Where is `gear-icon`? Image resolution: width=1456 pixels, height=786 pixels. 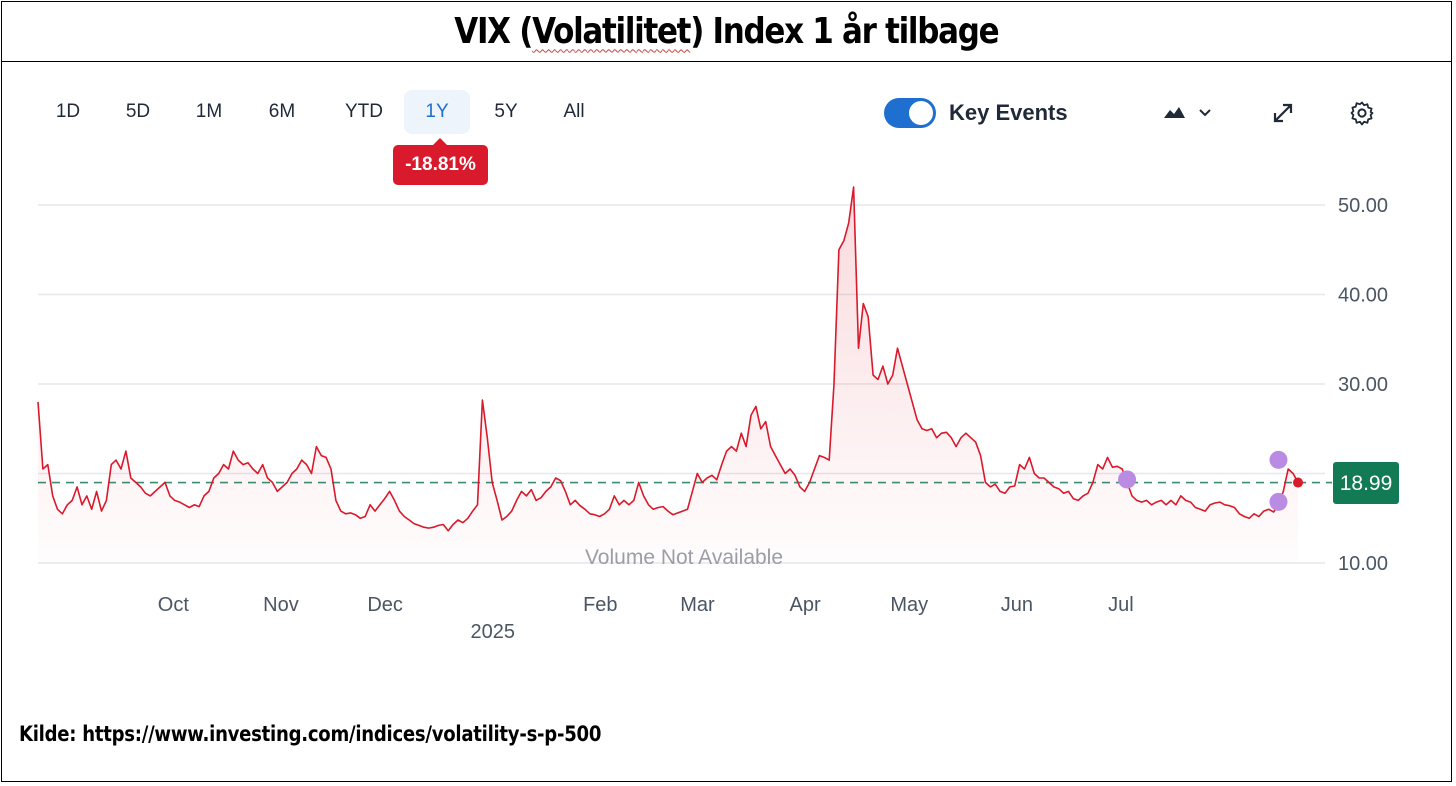
gear-icon is located at coordinates (1362, 113).